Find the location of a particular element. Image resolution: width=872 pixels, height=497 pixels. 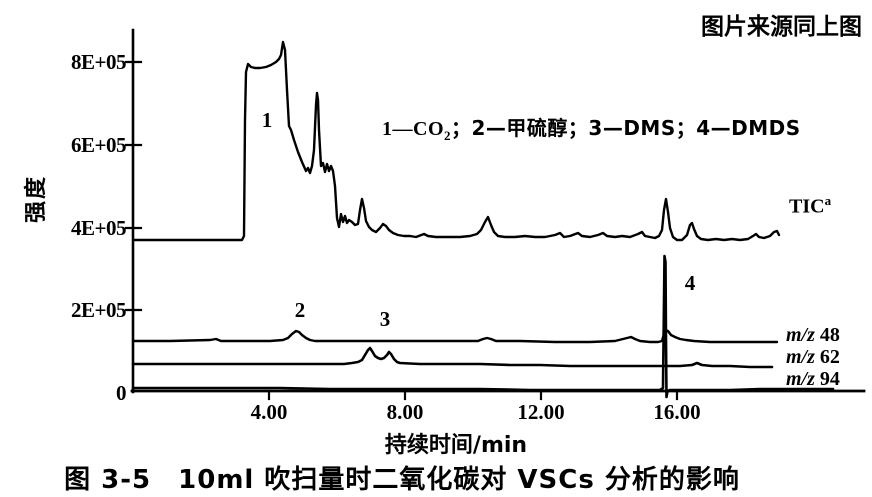

y-axis-title: 强度 is located at coordinates (36, 199).